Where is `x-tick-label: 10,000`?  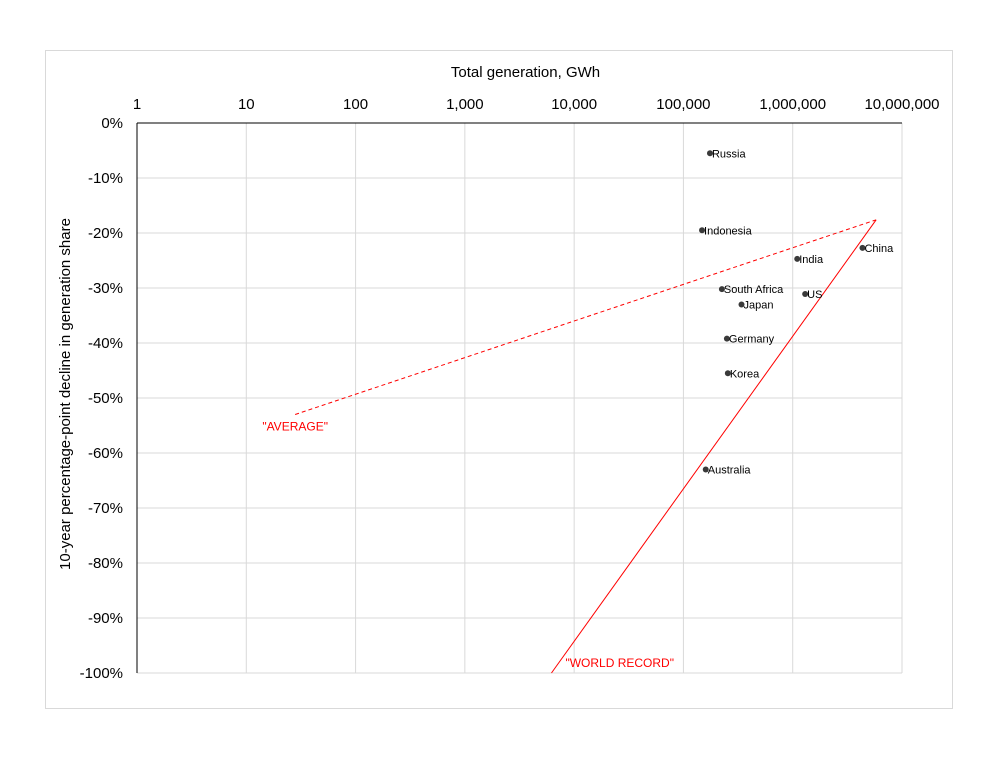 x-tick-label: 10,000 is located at coordinates (574, 104).